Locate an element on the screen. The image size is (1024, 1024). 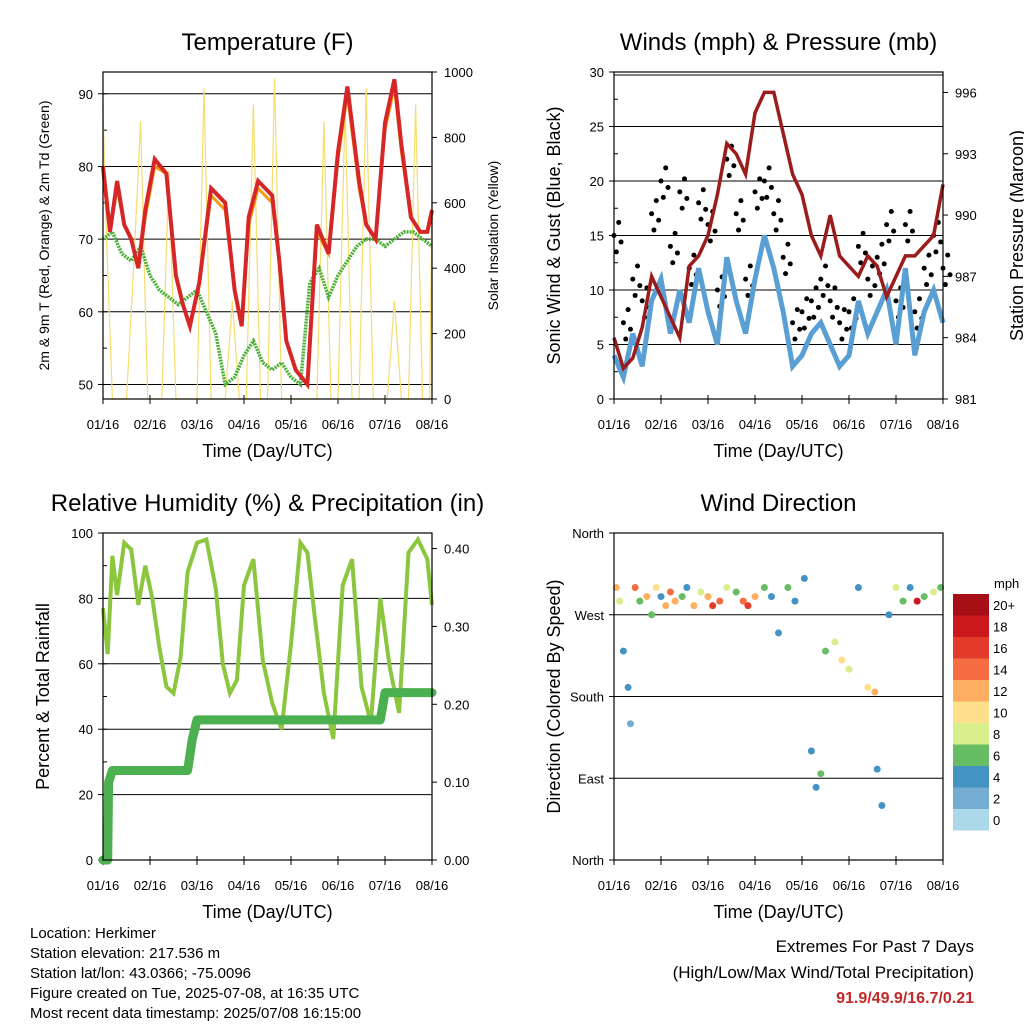
y2-tick-label: 800 is located at coordinates (455, 137).